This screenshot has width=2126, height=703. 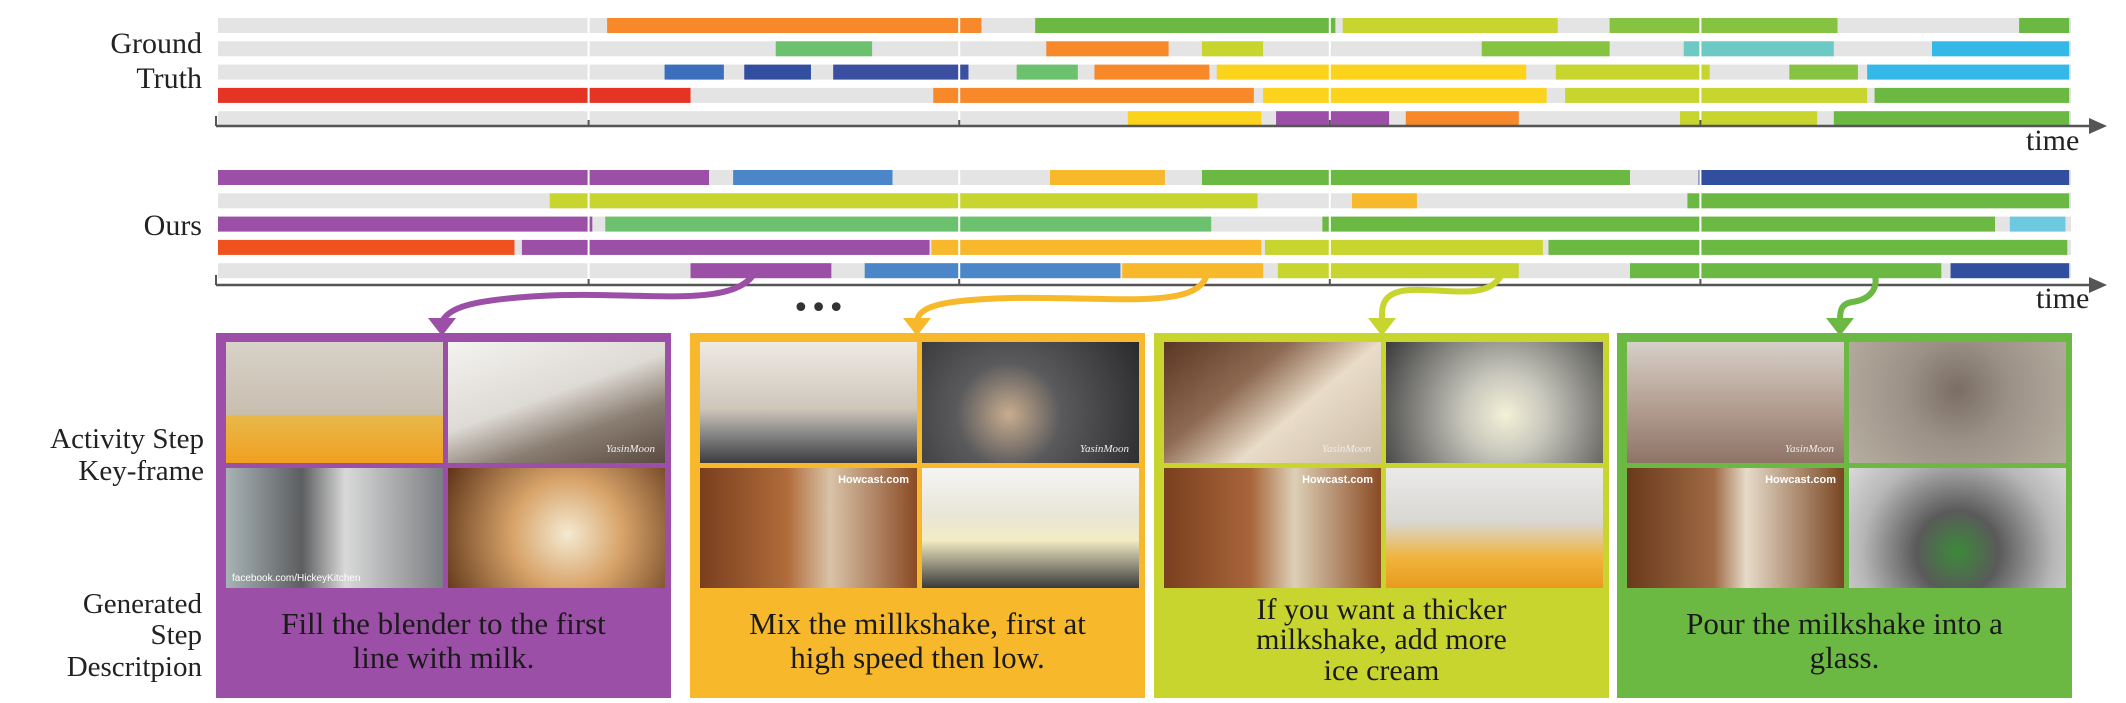 What do you see at coordinates (917, 657) in the screenshot?
I see `step-description-2-line2: high speed then low.` at bounding box center [917, 657].